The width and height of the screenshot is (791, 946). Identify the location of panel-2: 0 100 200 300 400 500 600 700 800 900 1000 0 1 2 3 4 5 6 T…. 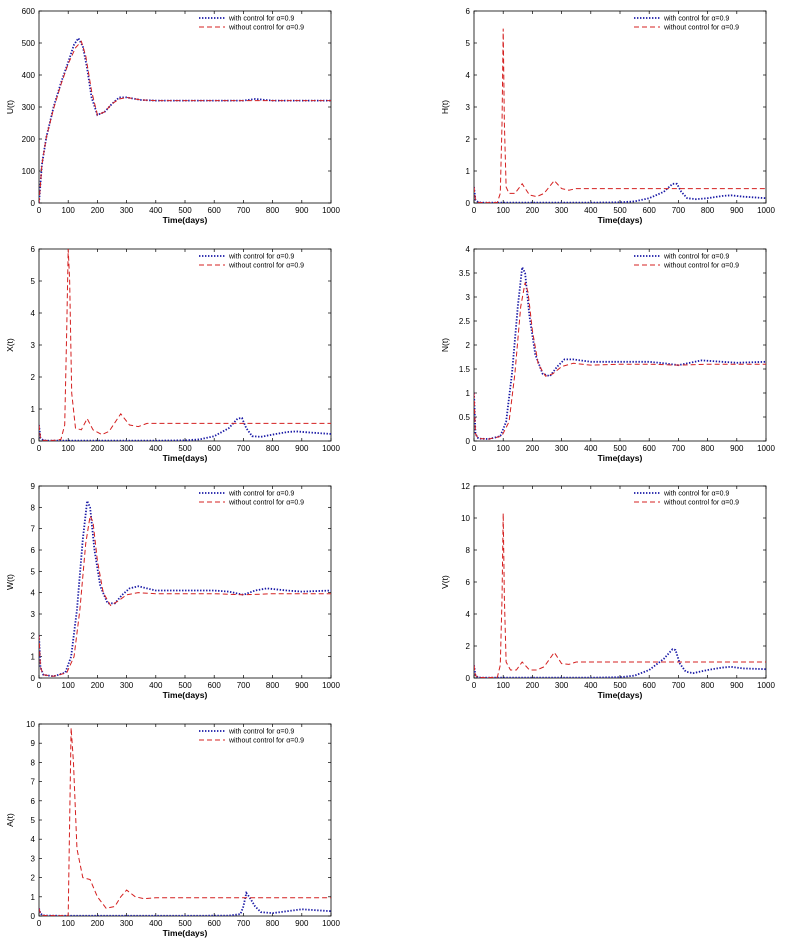
(607, 116).